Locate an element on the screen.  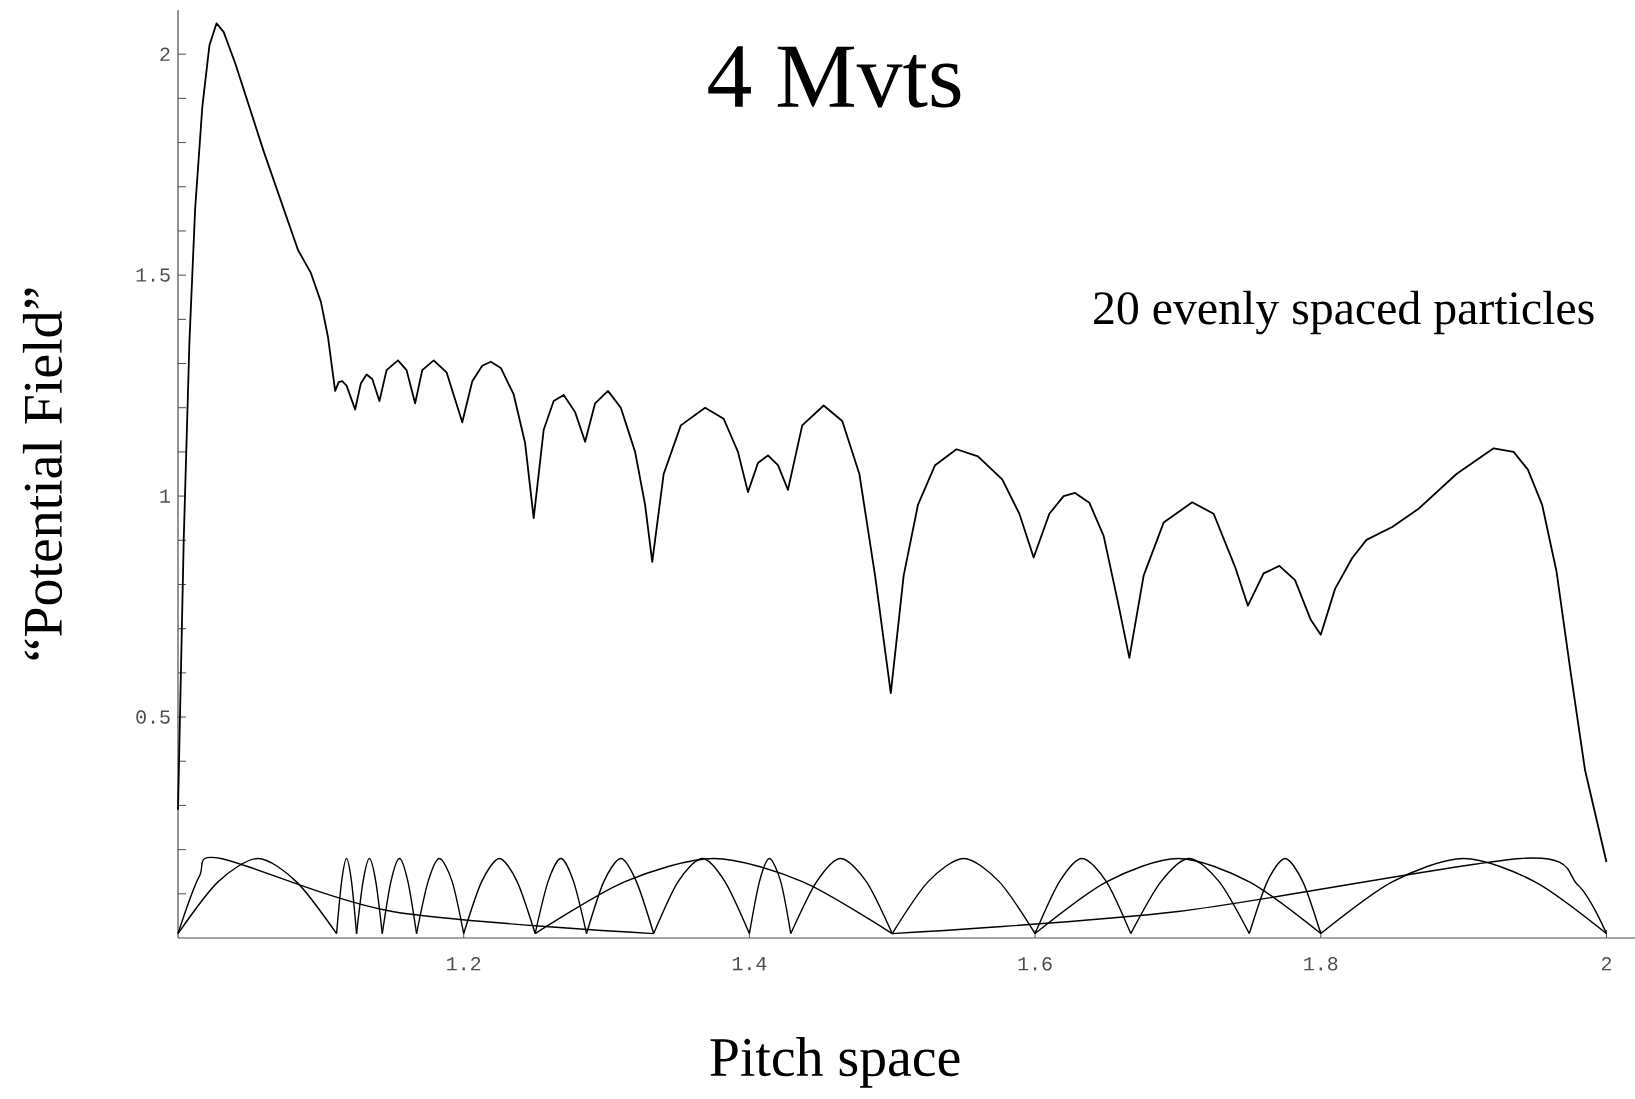
x-tick-label: 1.6 is located at coordinates (1035, 964).